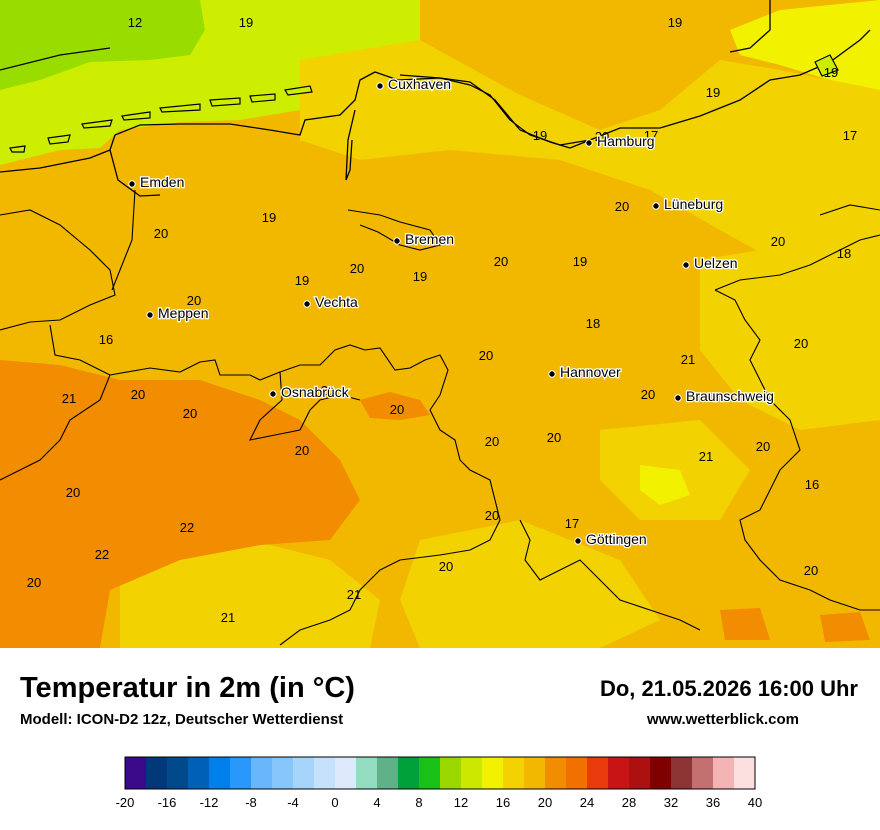 This screenshot has width=880, height=830. What do you see at coordinates (723, 719) in the screenshot?
I see `website-link: www.wetterblick.com` at bounding box center [723, 719].